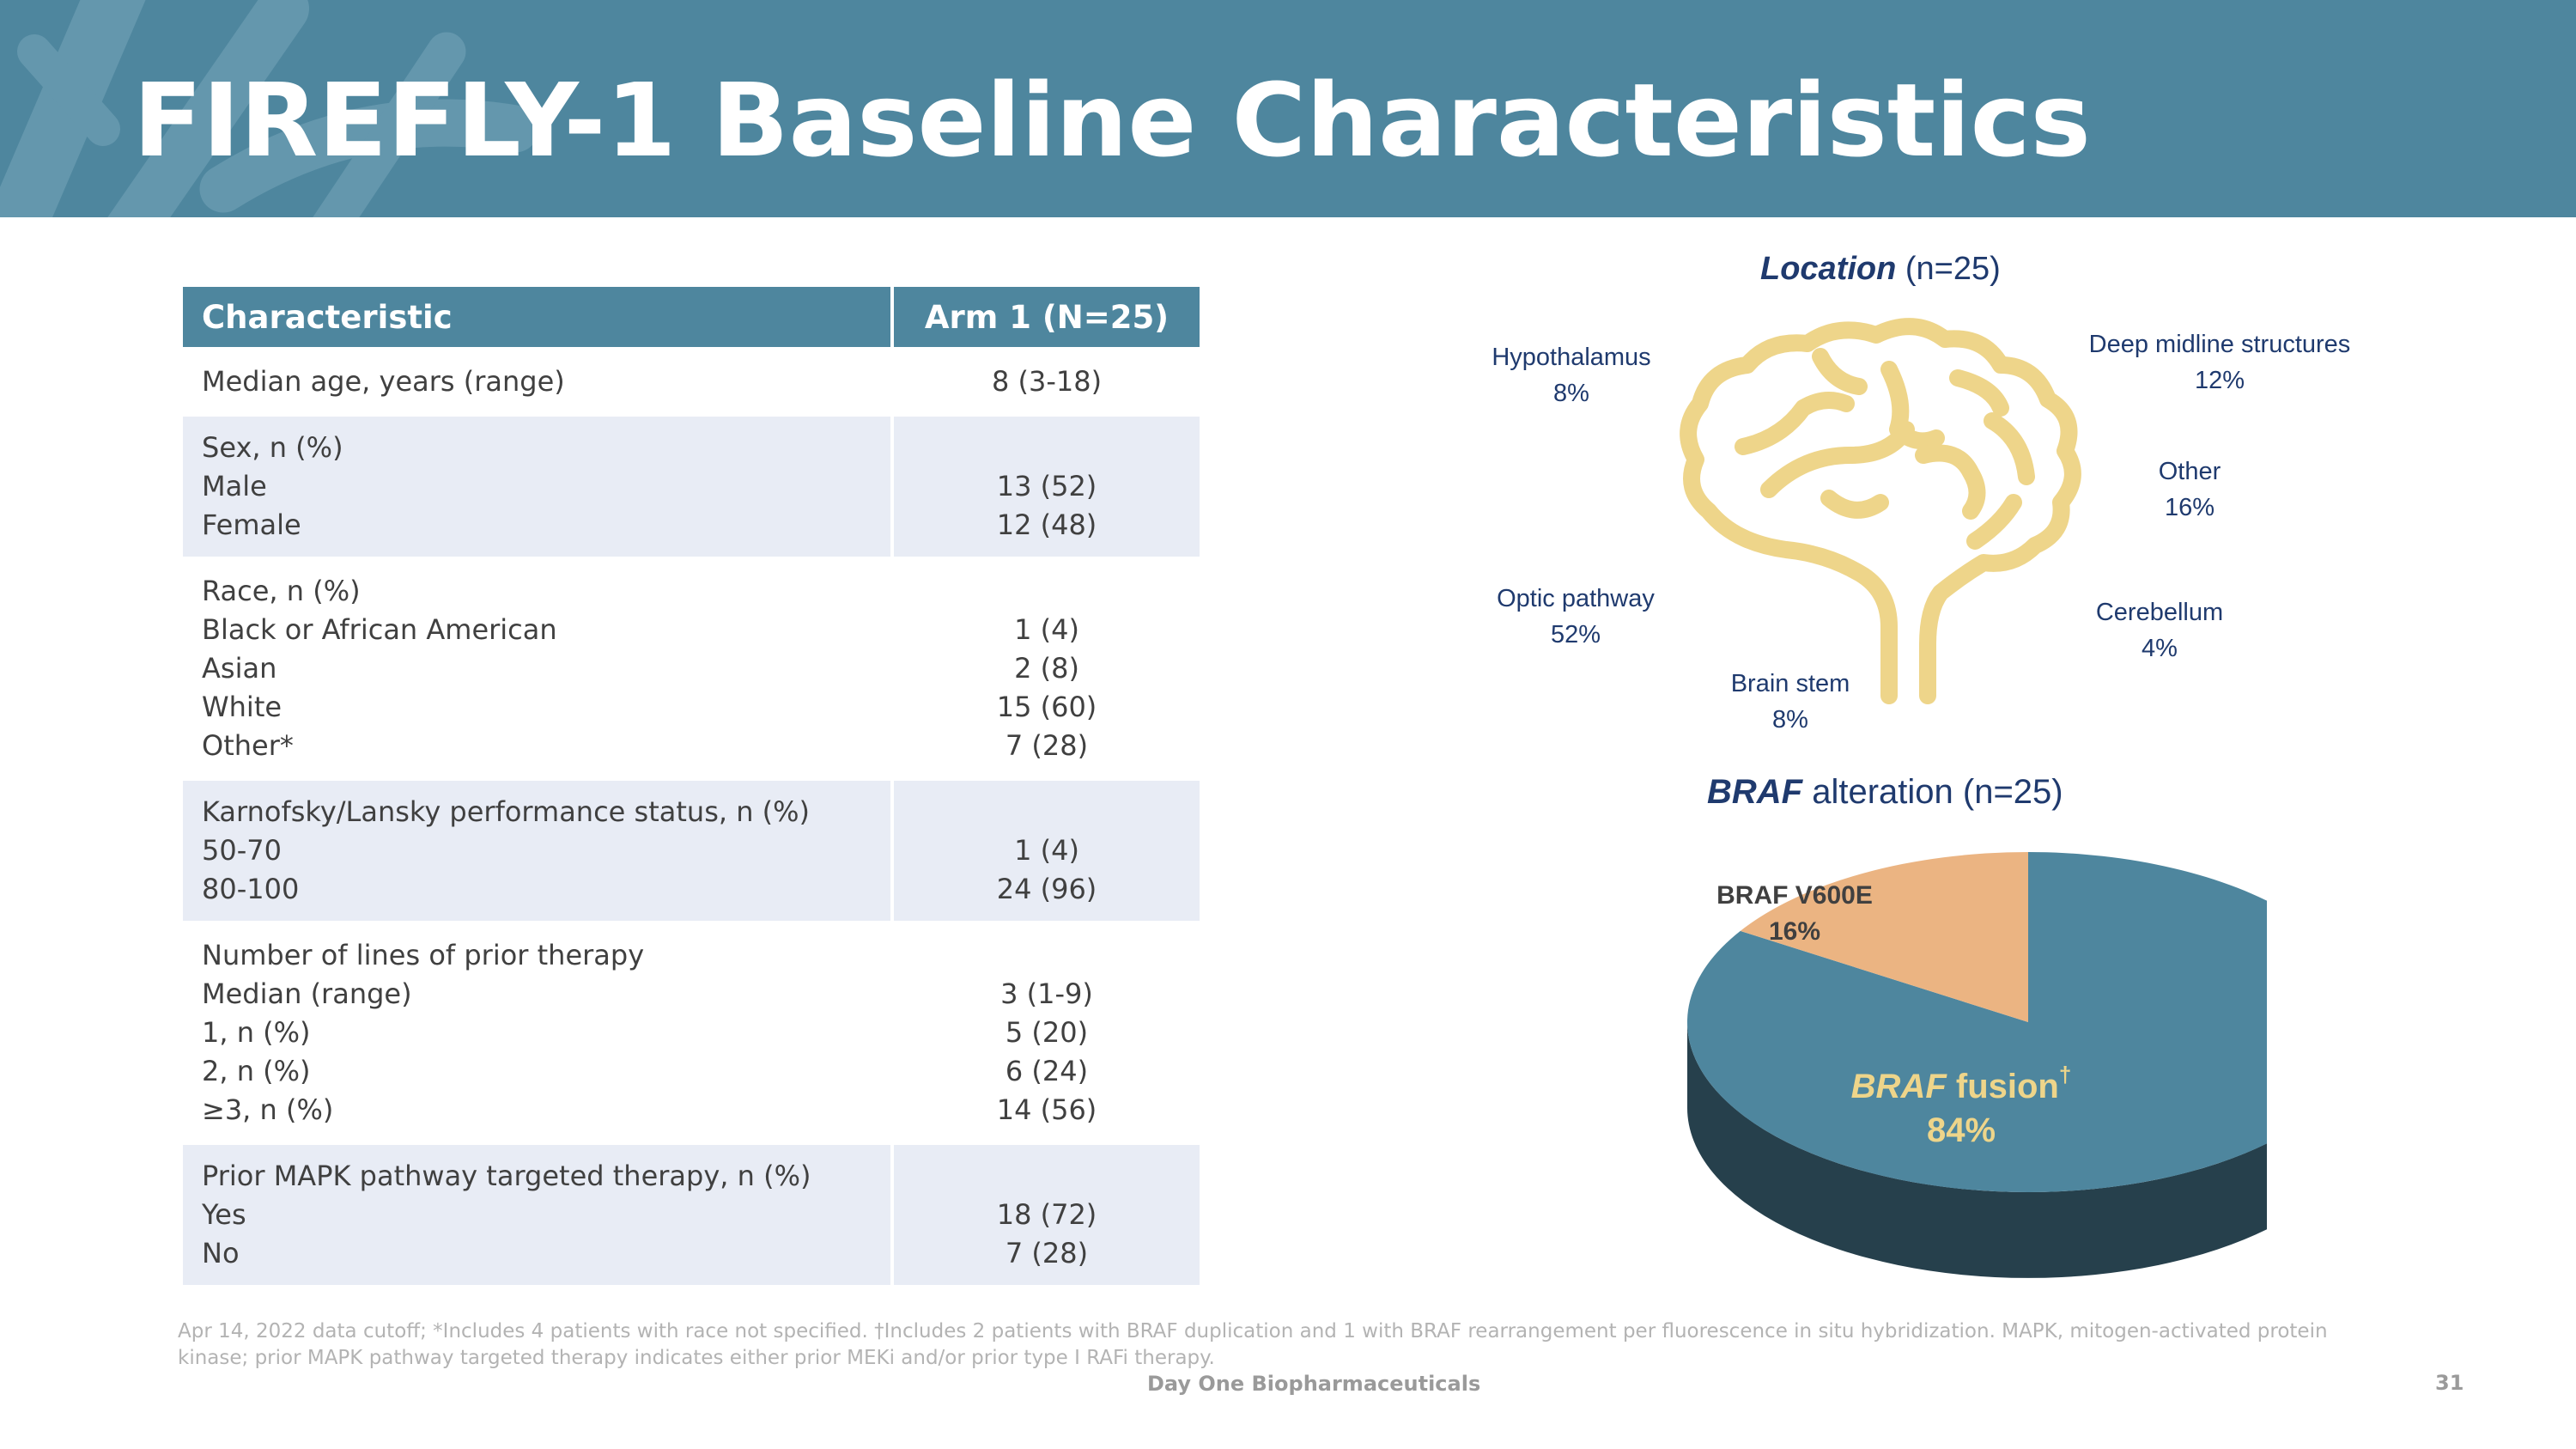 The height and width of the screenshot is (1449, 2576). What do you see at coordinates (2189, 471) in the screenshot?
I see `location-name: Other` at bounding box center [2189, 471].